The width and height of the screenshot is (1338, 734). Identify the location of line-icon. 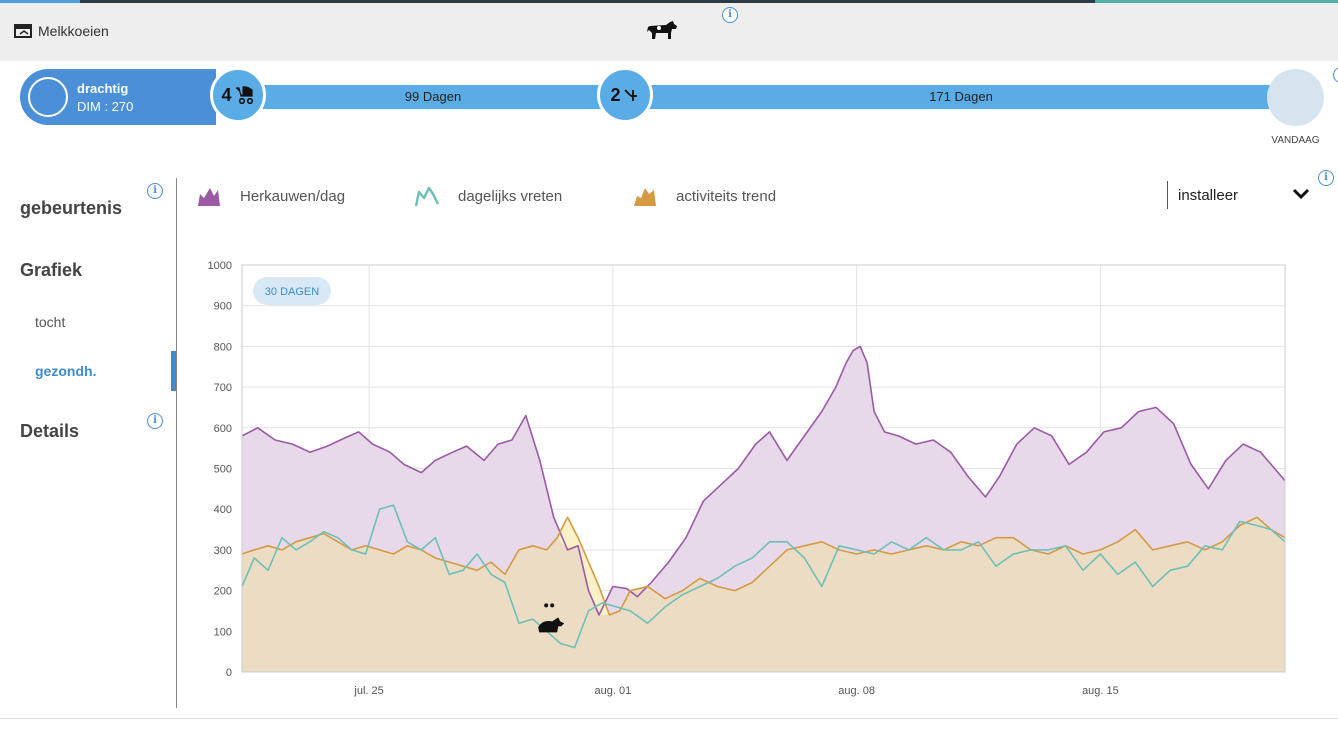
(427, 196).